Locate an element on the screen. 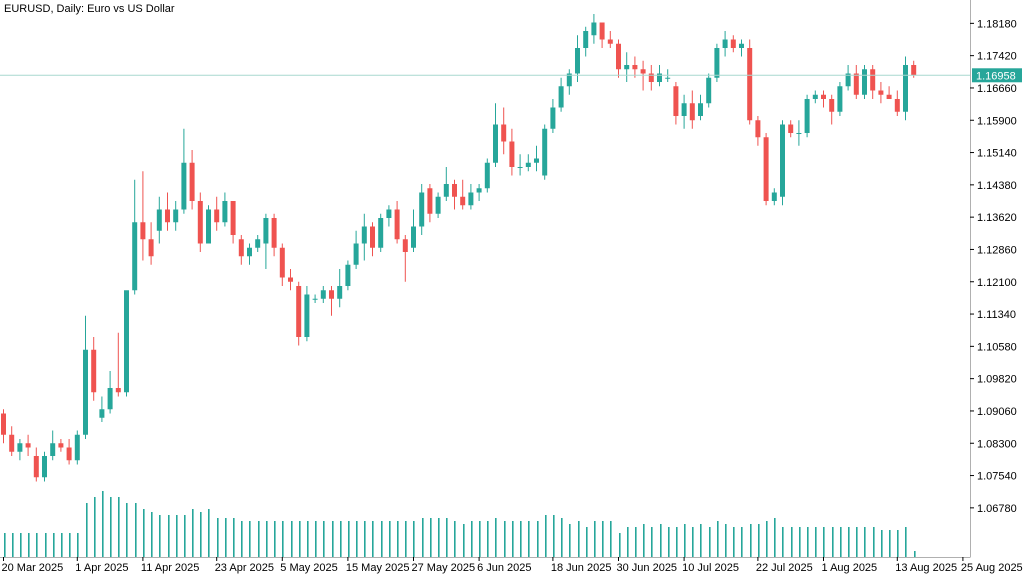 The width and height of the screenshot is (1024, 576). chart-title: EURUSD, Daily: Euro vs US Dollar is located at coordinates (89, 9).